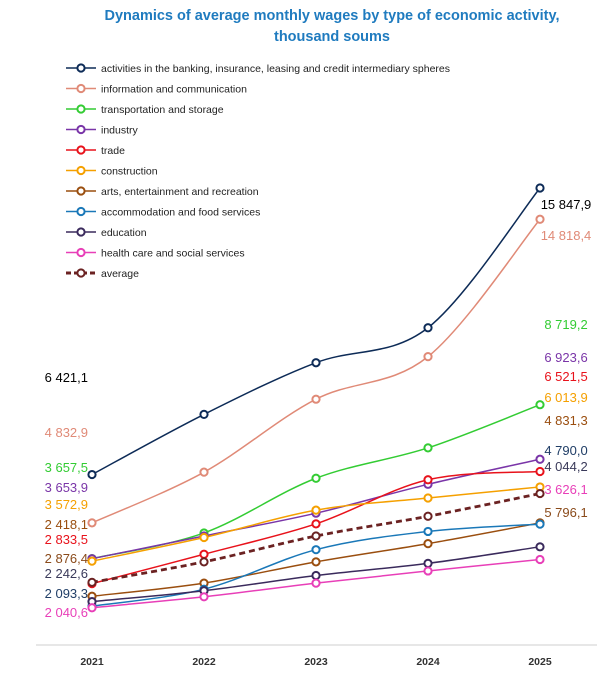  I want to click on legend-label: trade, so click(113, 151).